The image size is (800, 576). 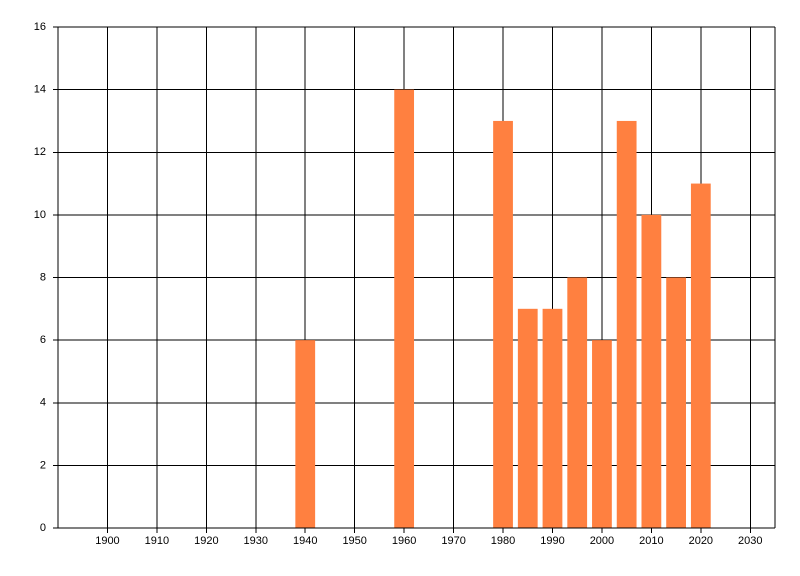 I want to click on x-tick-label: 1900, so click(x=107, y=541).